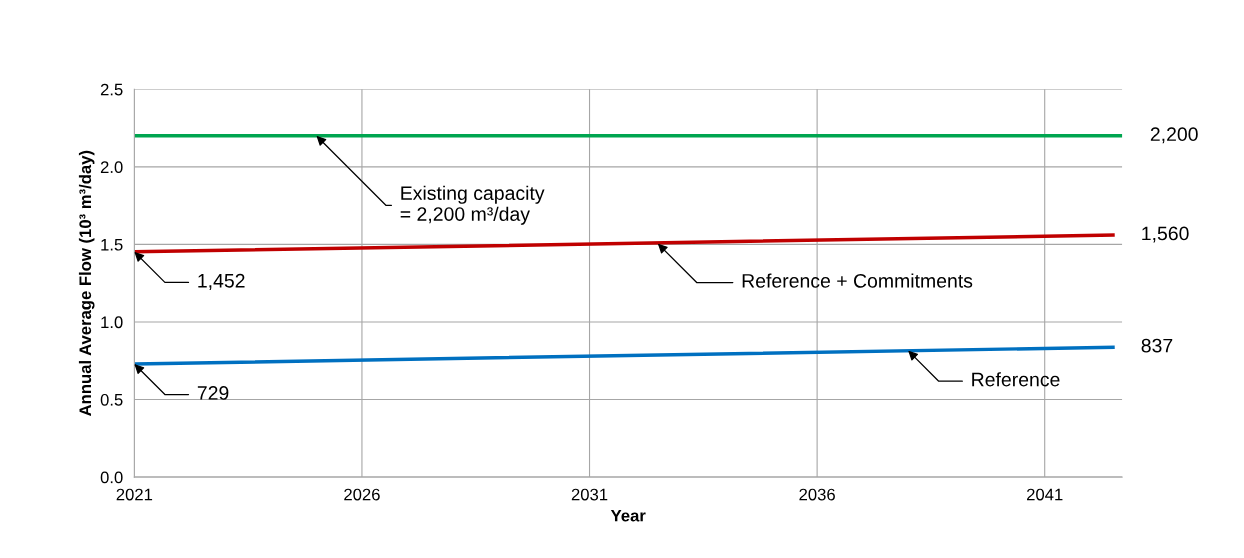 Image resolution: width=1244 pixels, height=558 pixels. What do you see at coordinates (1165, 234) in the screenshot?
I see `annotation: 1,560` at bounding box center [1165, 234].